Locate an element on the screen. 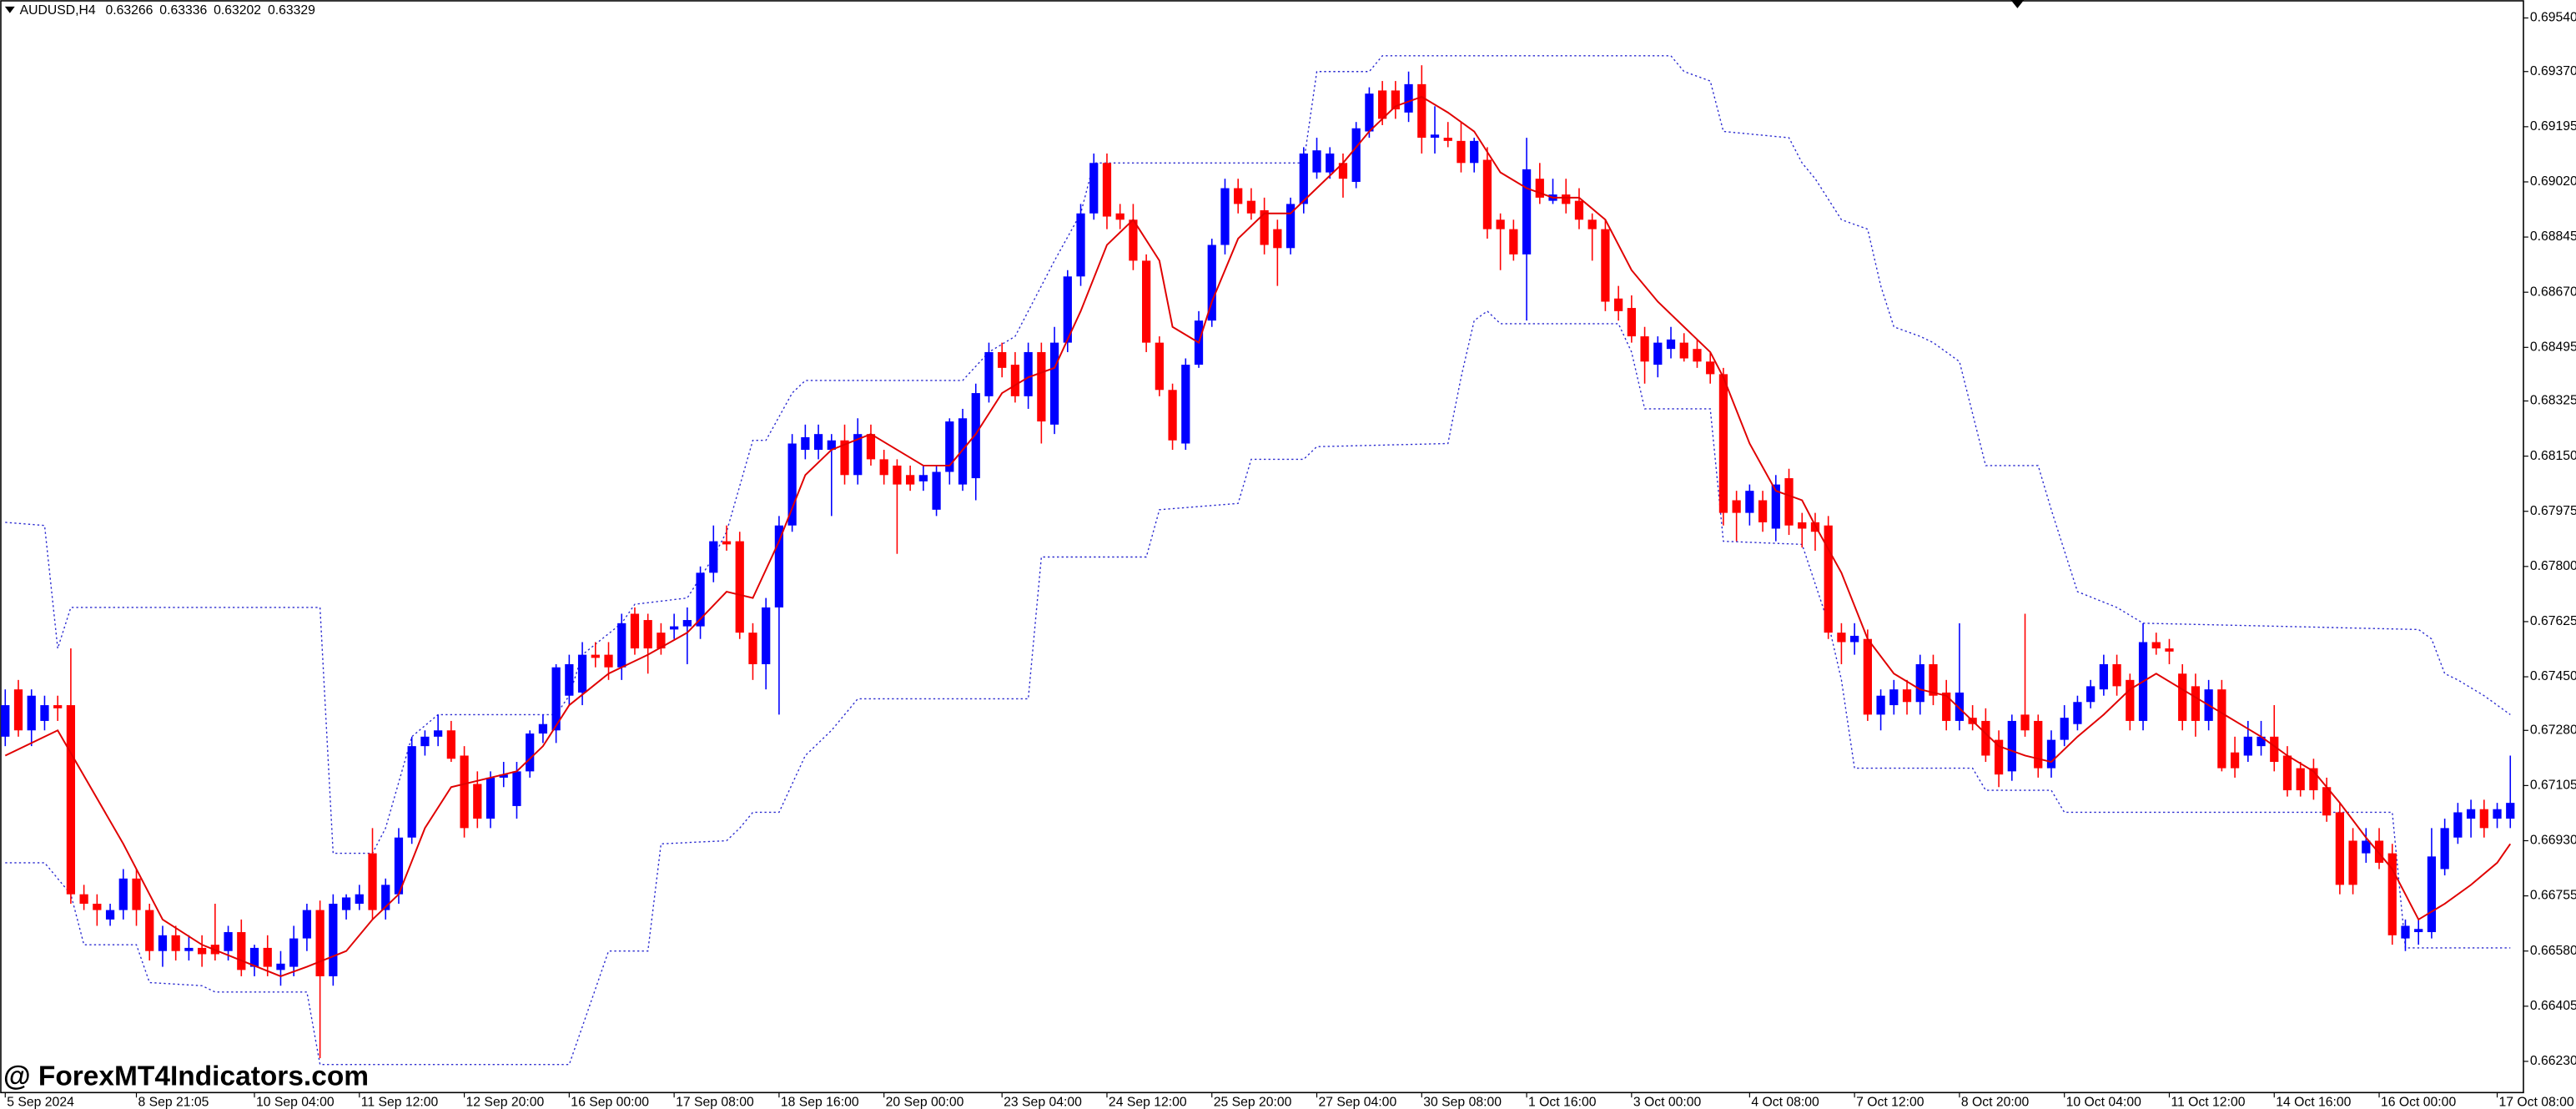 The width and height of the screenshot is (2576, 1109). y-tick-label: 0.66755 is located at coordinates (2553, 896).